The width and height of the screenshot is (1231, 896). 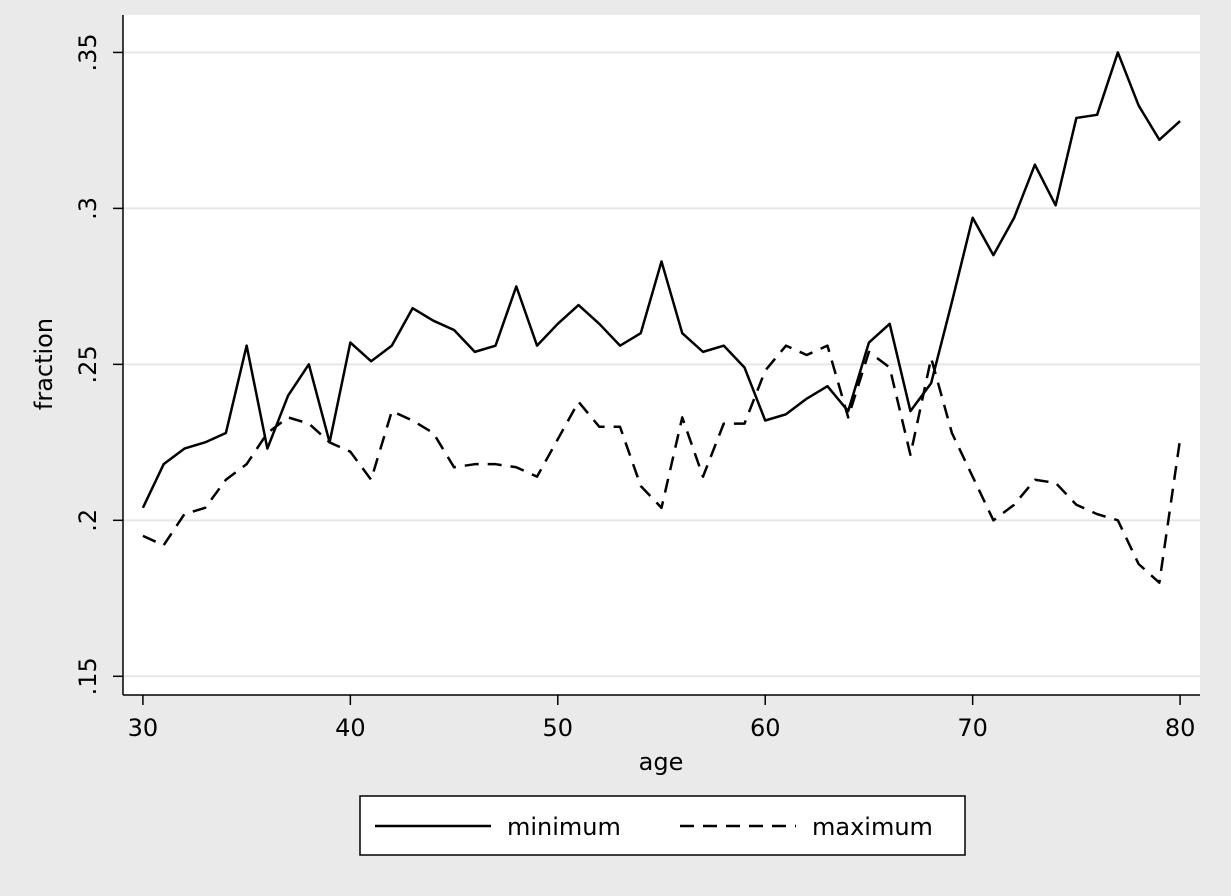 I want to click on legend-label: maximum, so click(x=872, y=827).